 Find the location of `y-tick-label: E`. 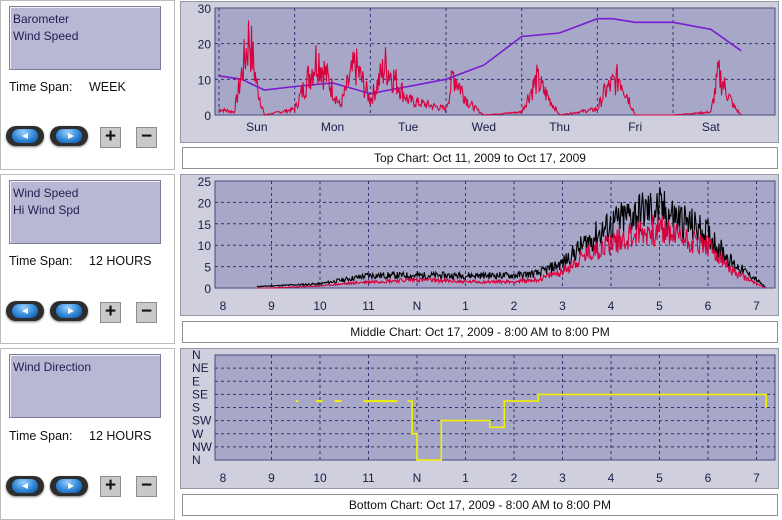

y-tick-label: E is located at coordinates (196, 381).